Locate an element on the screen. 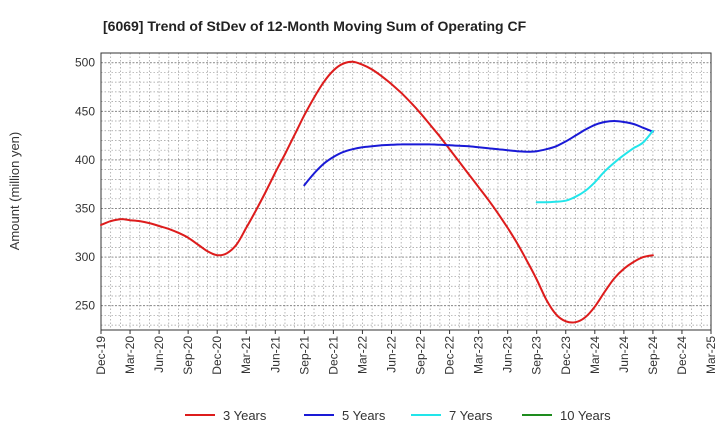 The width and height of the screenshot is (720, 440). x-tick-label: Sep-22 is located at coordinates (421, 355).